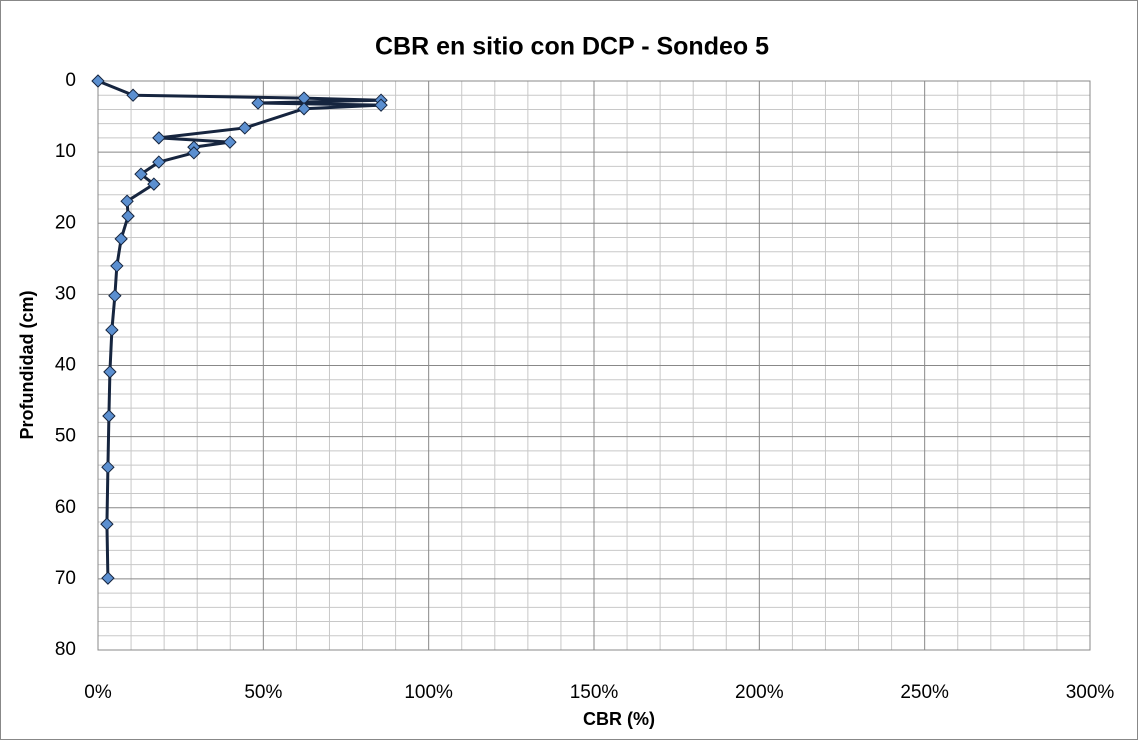  What do you see at coordinates (619, 719) in the screenshot?
I see `x-axis-label: CBR (%)` at bounding box center [619, 719].